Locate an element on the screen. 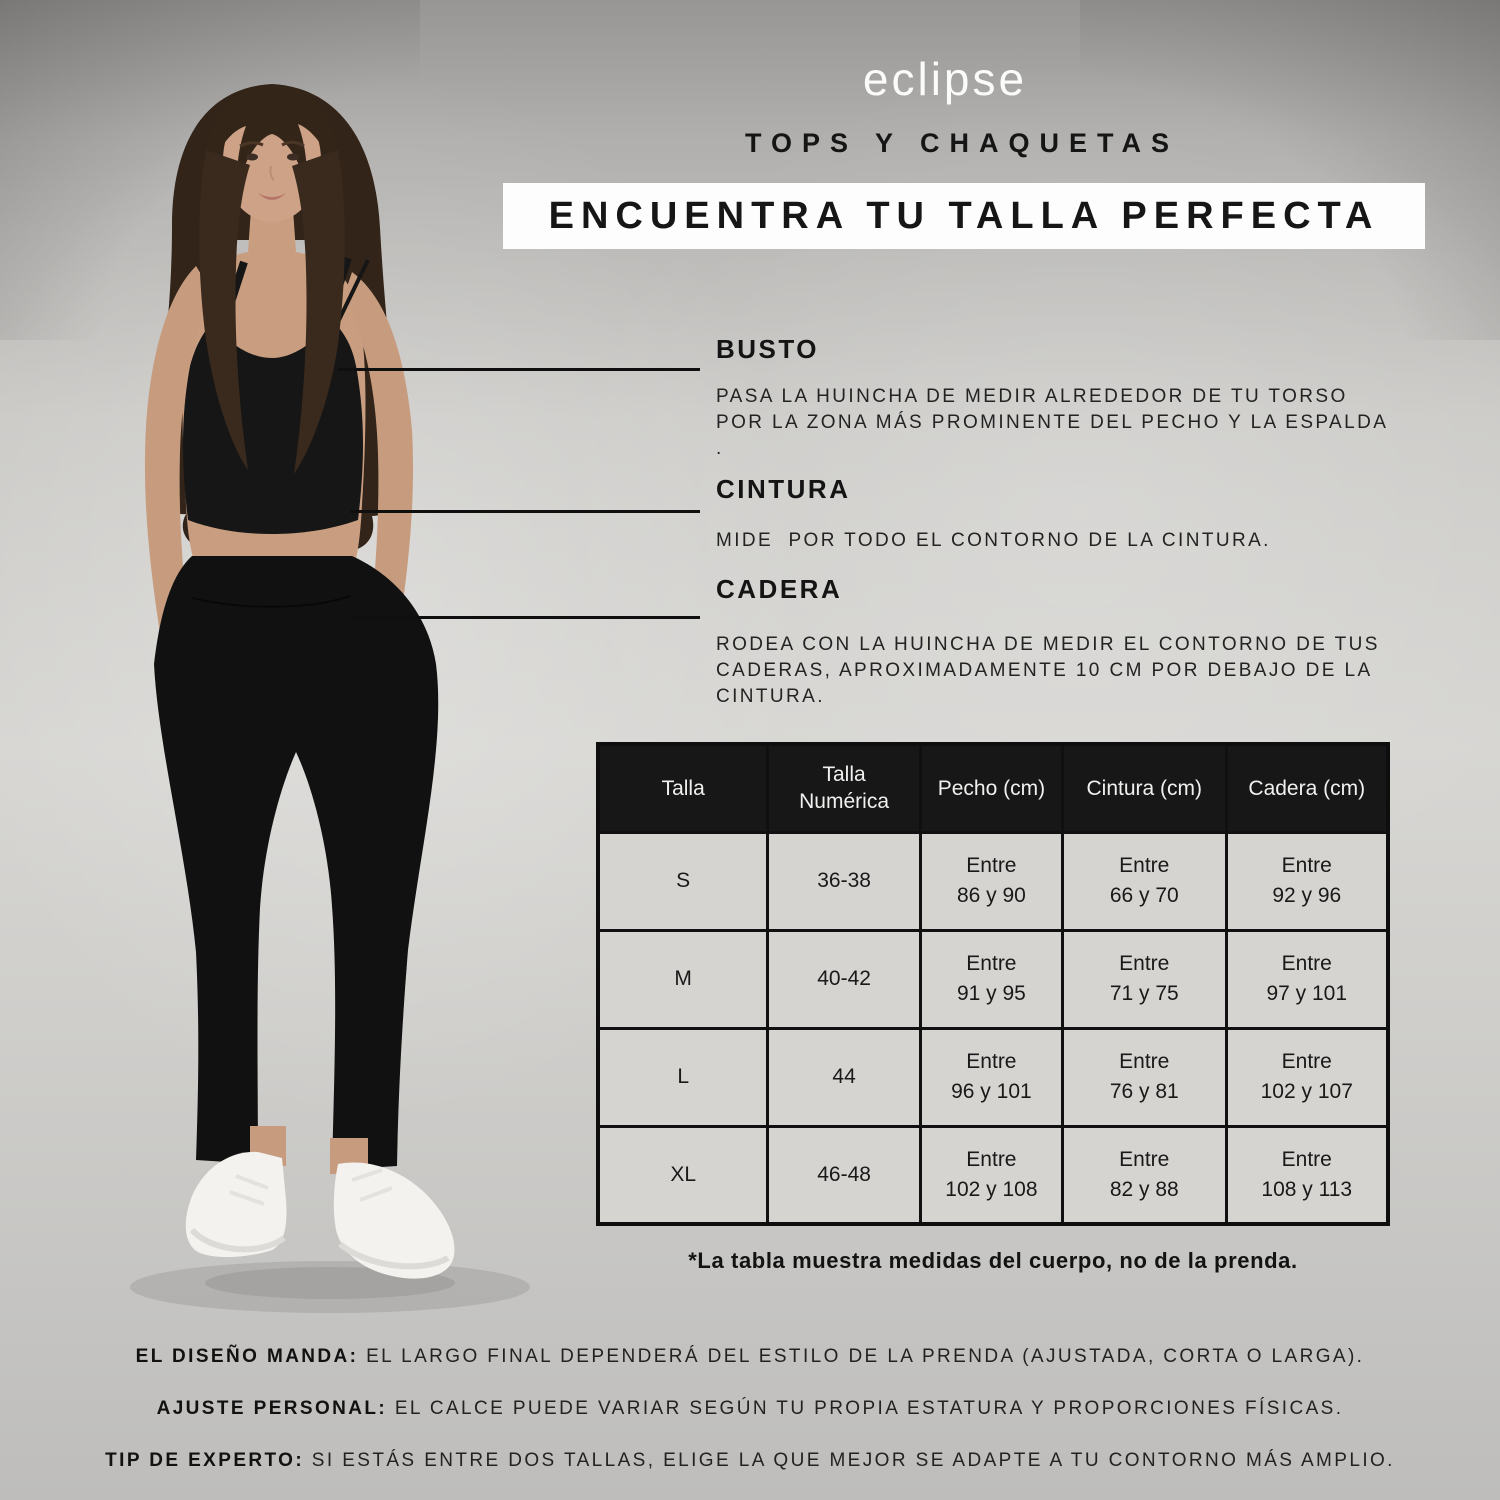 The width and height of the screenshot is (1500, 1500). size-table-header-0: Talla is located at coordinates (683, 788).